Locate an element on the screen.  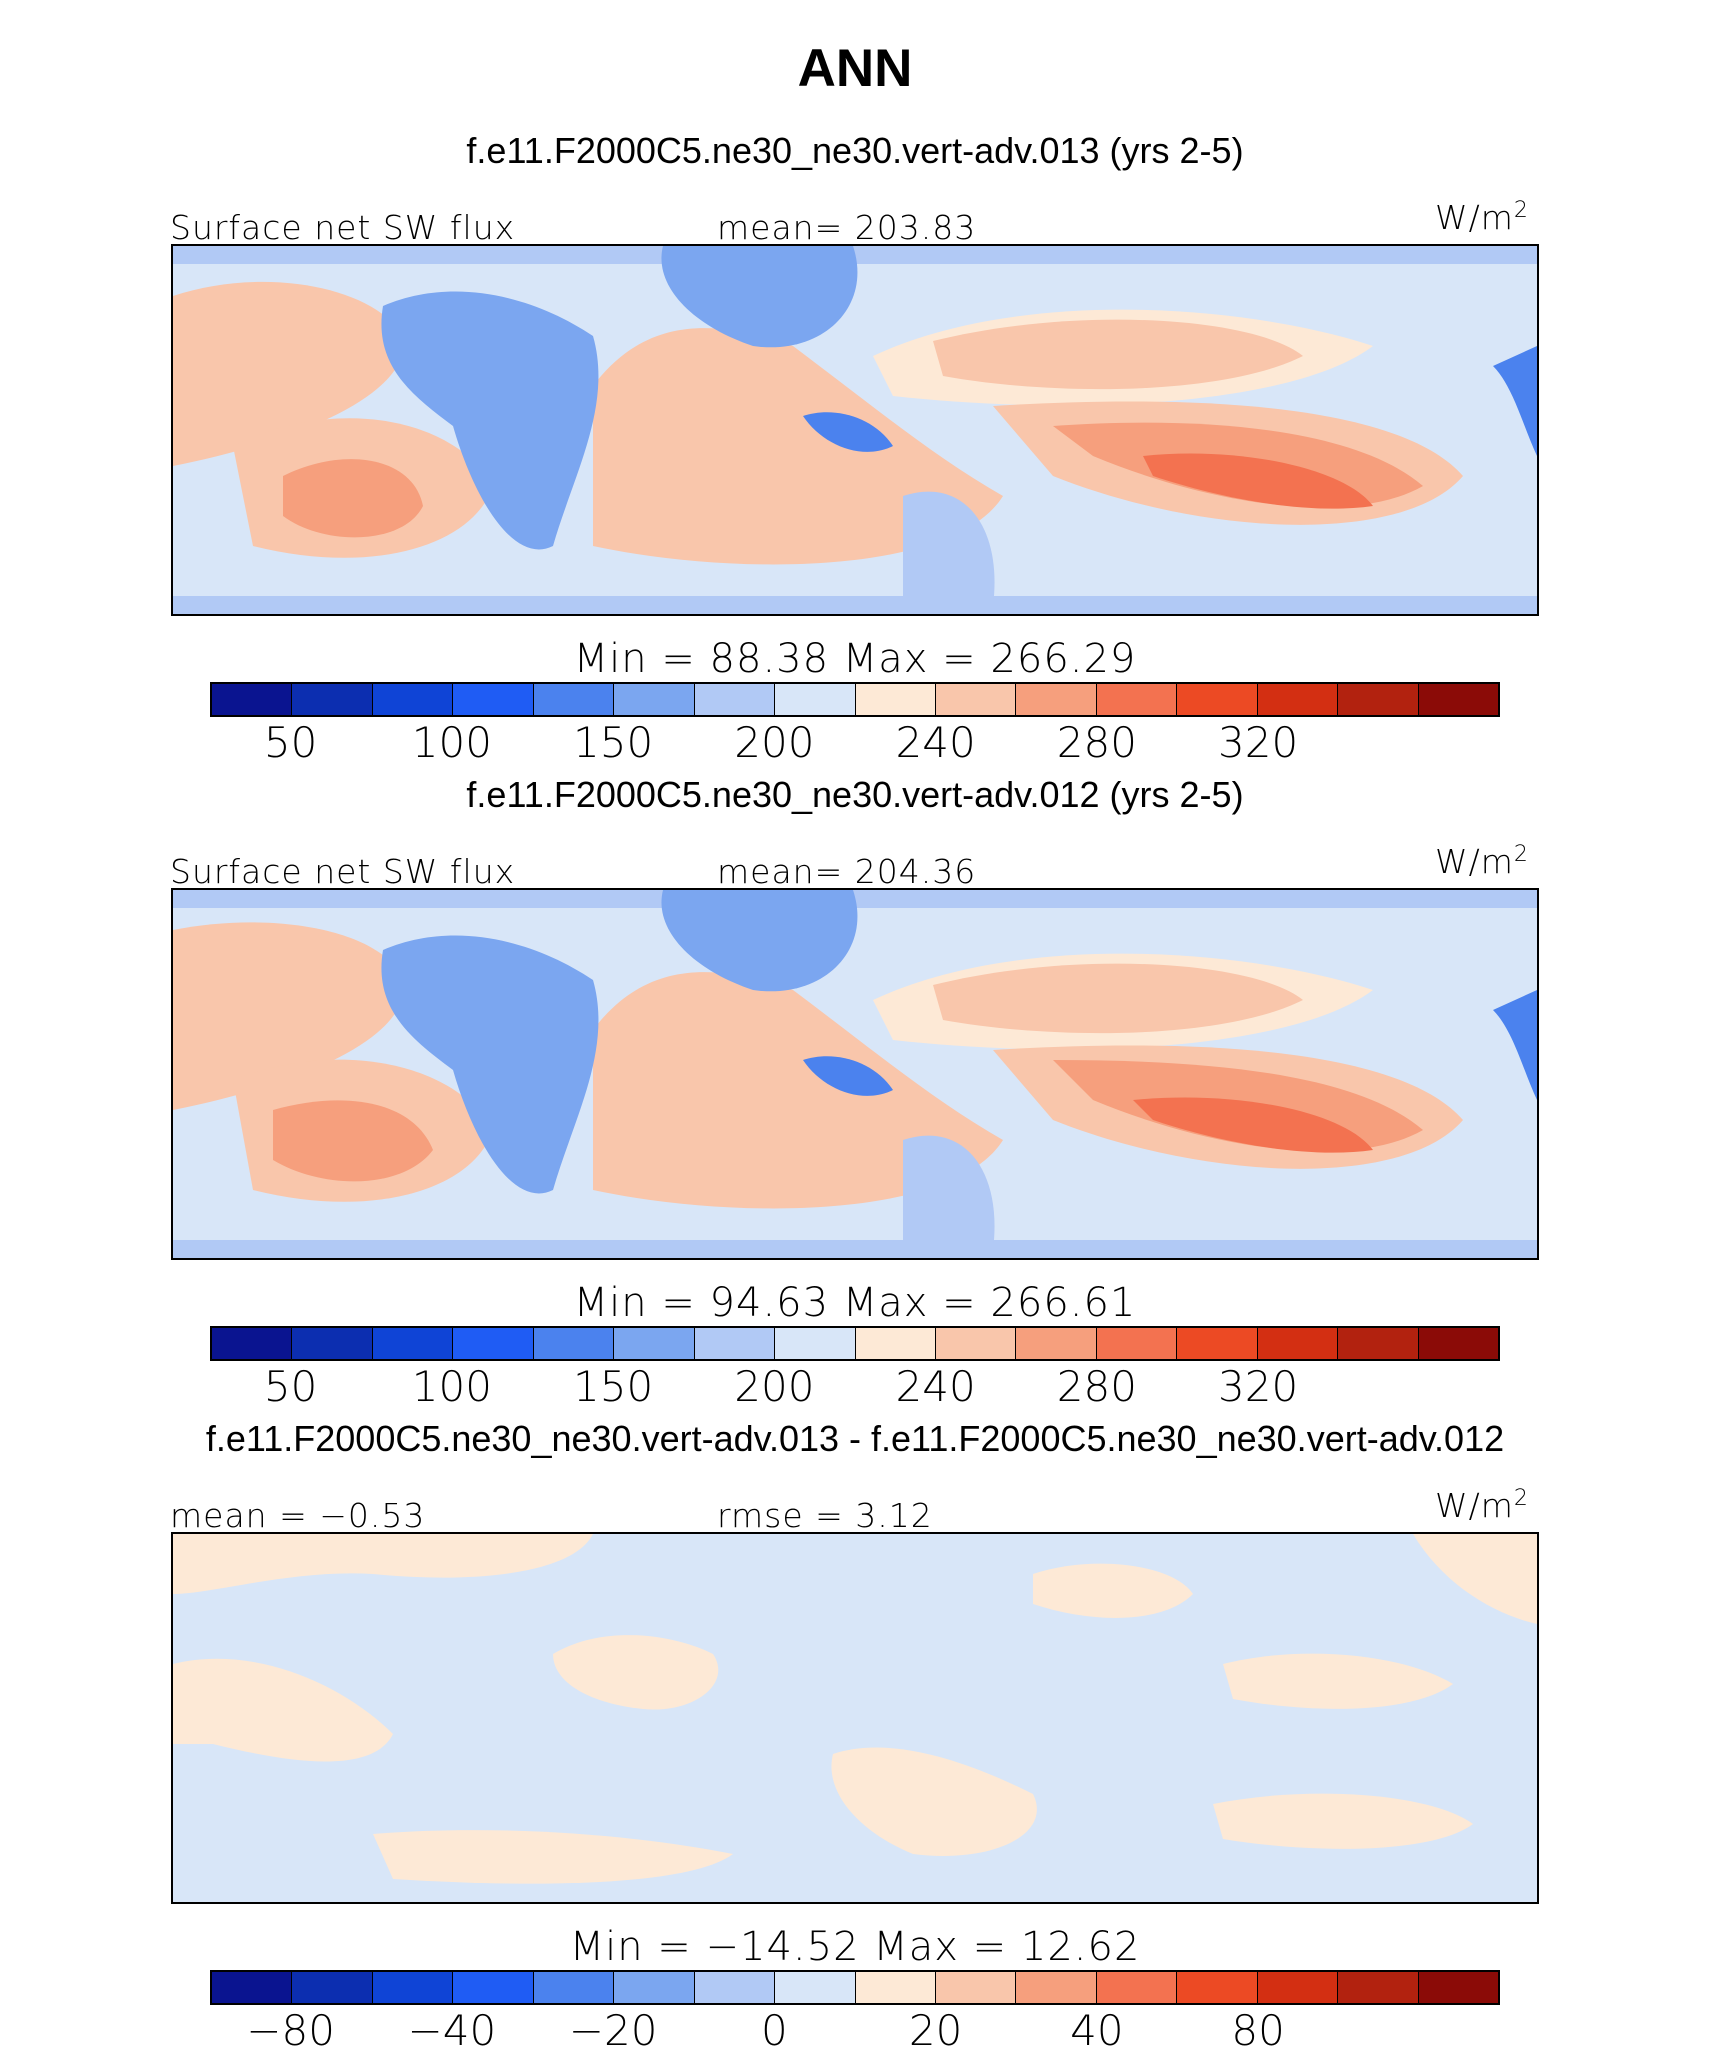
panel-3-colorbar-ticks: −80 −40 −20 0 20 40 80 is located at coordinates (855, 2032).